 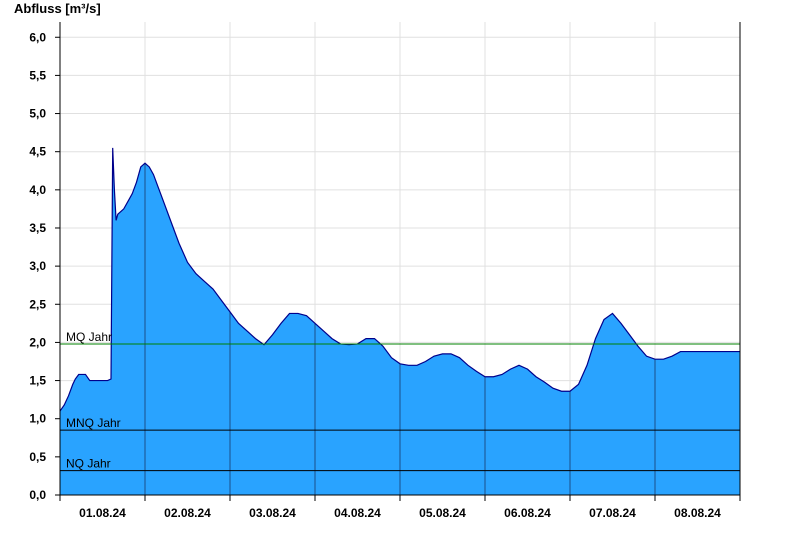 What do you see at coordinates (88, 464) in the screenshot?
I see `ref-label-2: NQ Jahr` at bounding box center [88, 464].